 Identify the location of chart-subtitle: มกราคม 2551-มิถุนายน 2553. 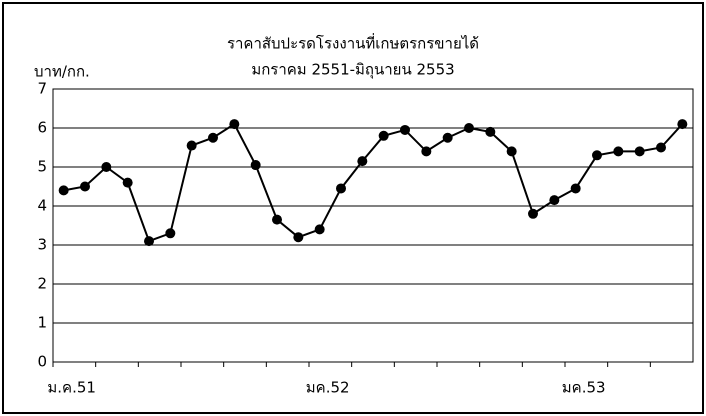
(352, 70).